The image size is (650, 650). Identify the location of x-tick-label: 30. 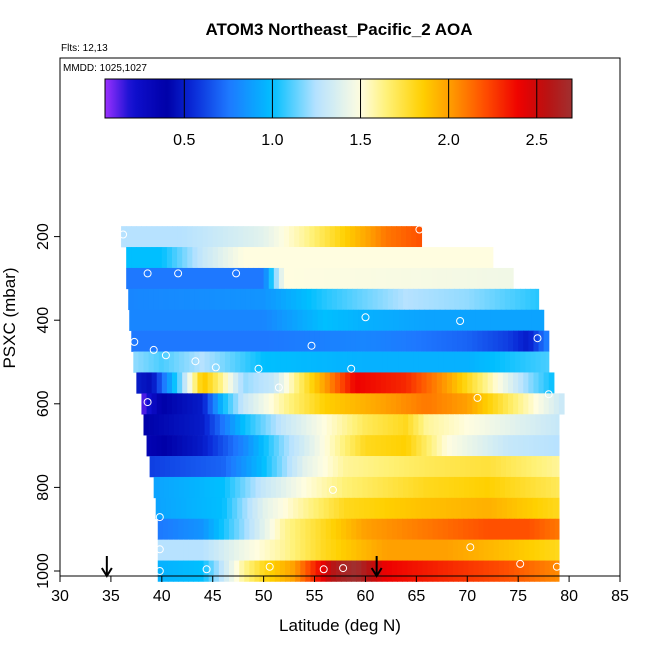
(60, 596).